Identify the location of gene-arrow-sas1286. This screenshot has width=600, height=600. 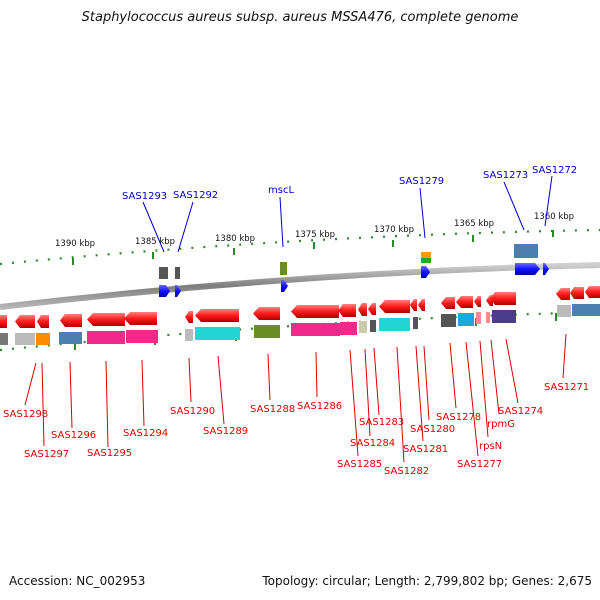
(315, 311).